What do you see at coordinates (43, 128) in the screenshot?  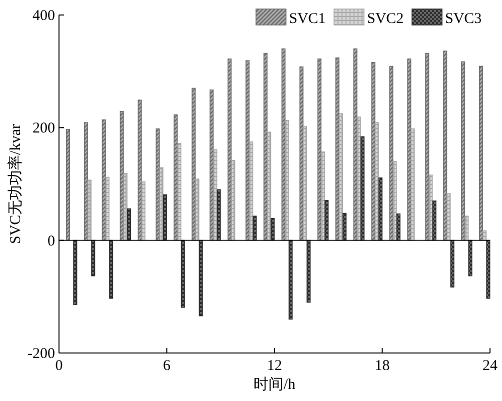 I see `y-tick-label: 200` at bounding box center [43, 128].